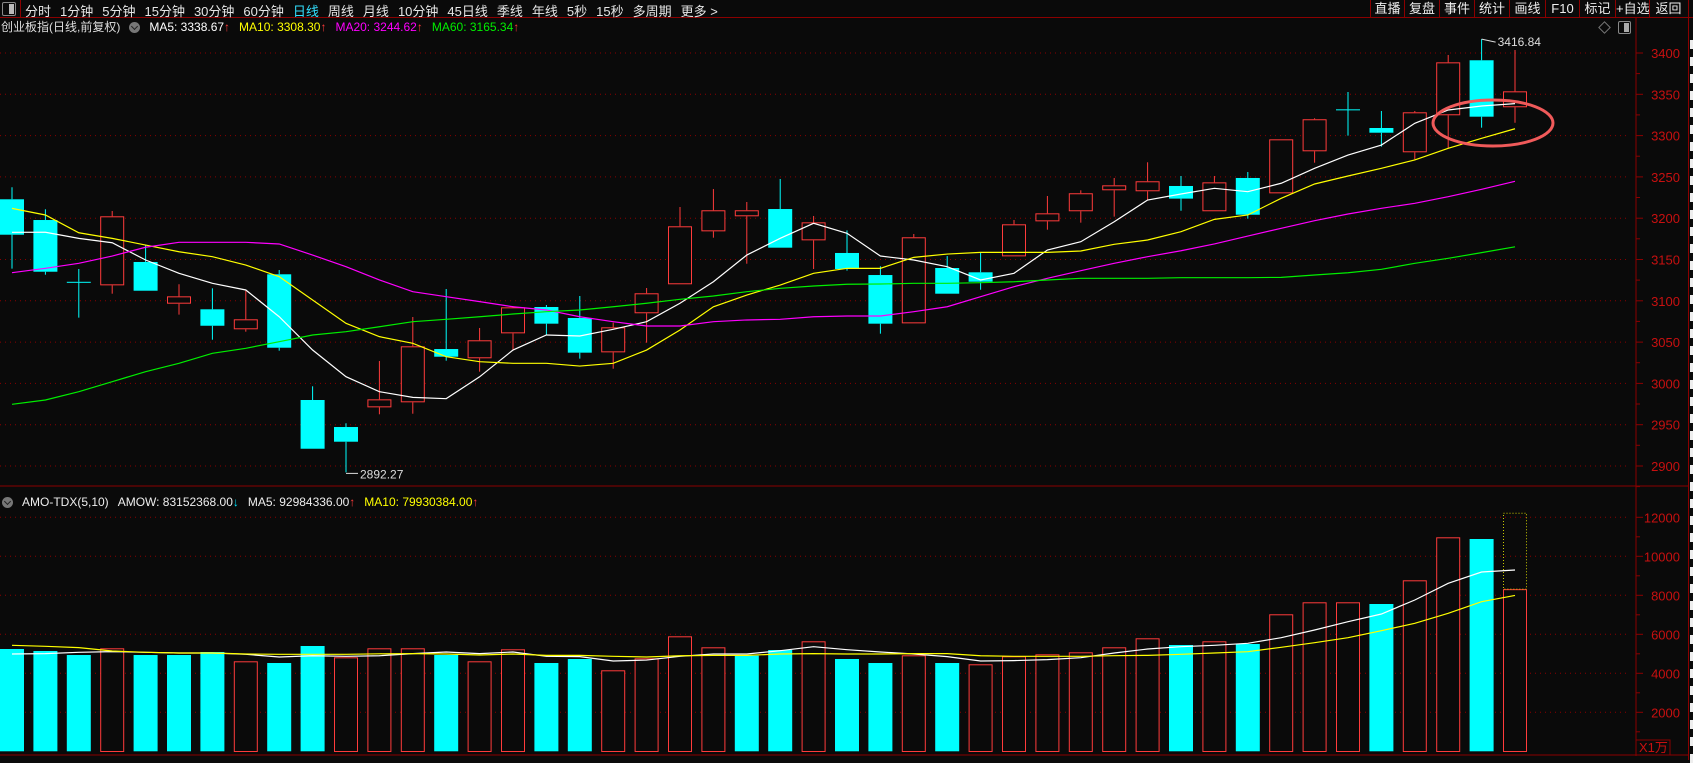  I want to click on tab-7: 周线, so click(340, 11).